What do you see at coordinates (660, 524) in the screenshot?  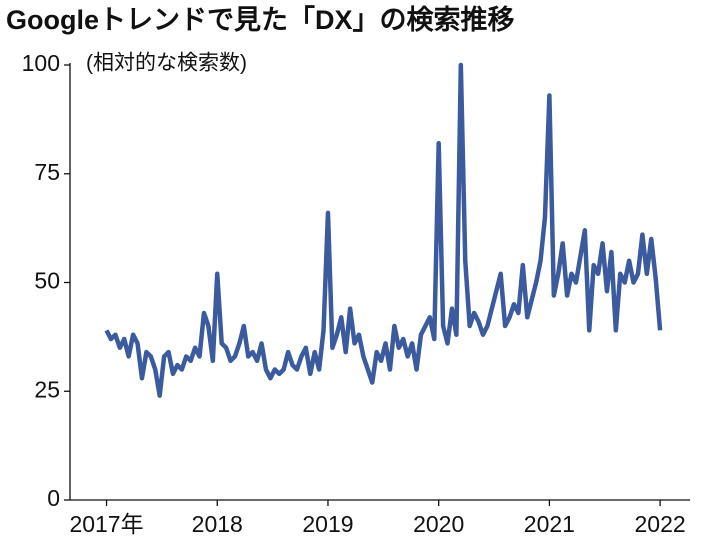 I see `x-tick-label: 2022` at bounding box center [660, 524].